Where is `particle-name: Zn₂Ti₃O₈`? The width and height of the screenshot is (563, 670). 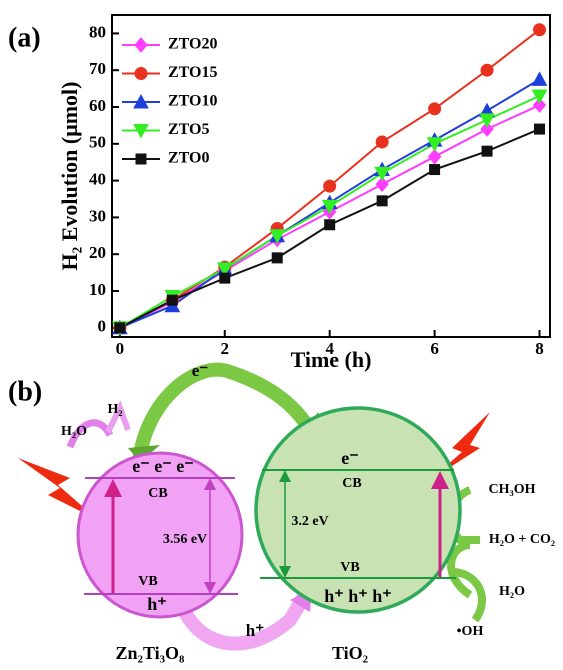 particle-name: Zn₂Ti₃O₈ is located at coordinates (150, 653).